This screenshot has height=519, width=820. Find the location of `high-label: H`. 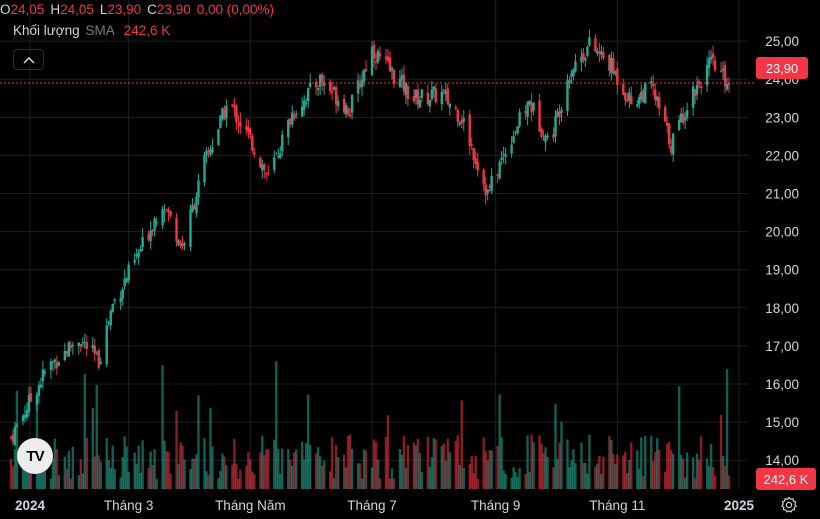

high-label: H is located at coordinates (55, 9).